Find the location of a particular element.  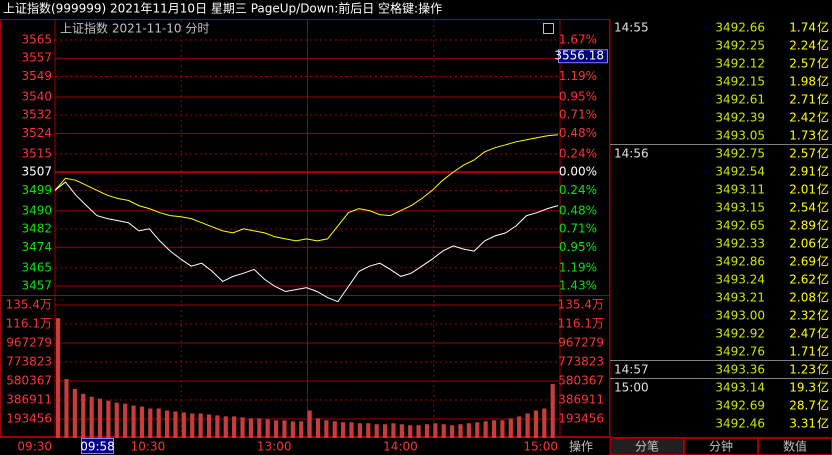

trade-price: 3492.33 is located at coordinates (740, 244).